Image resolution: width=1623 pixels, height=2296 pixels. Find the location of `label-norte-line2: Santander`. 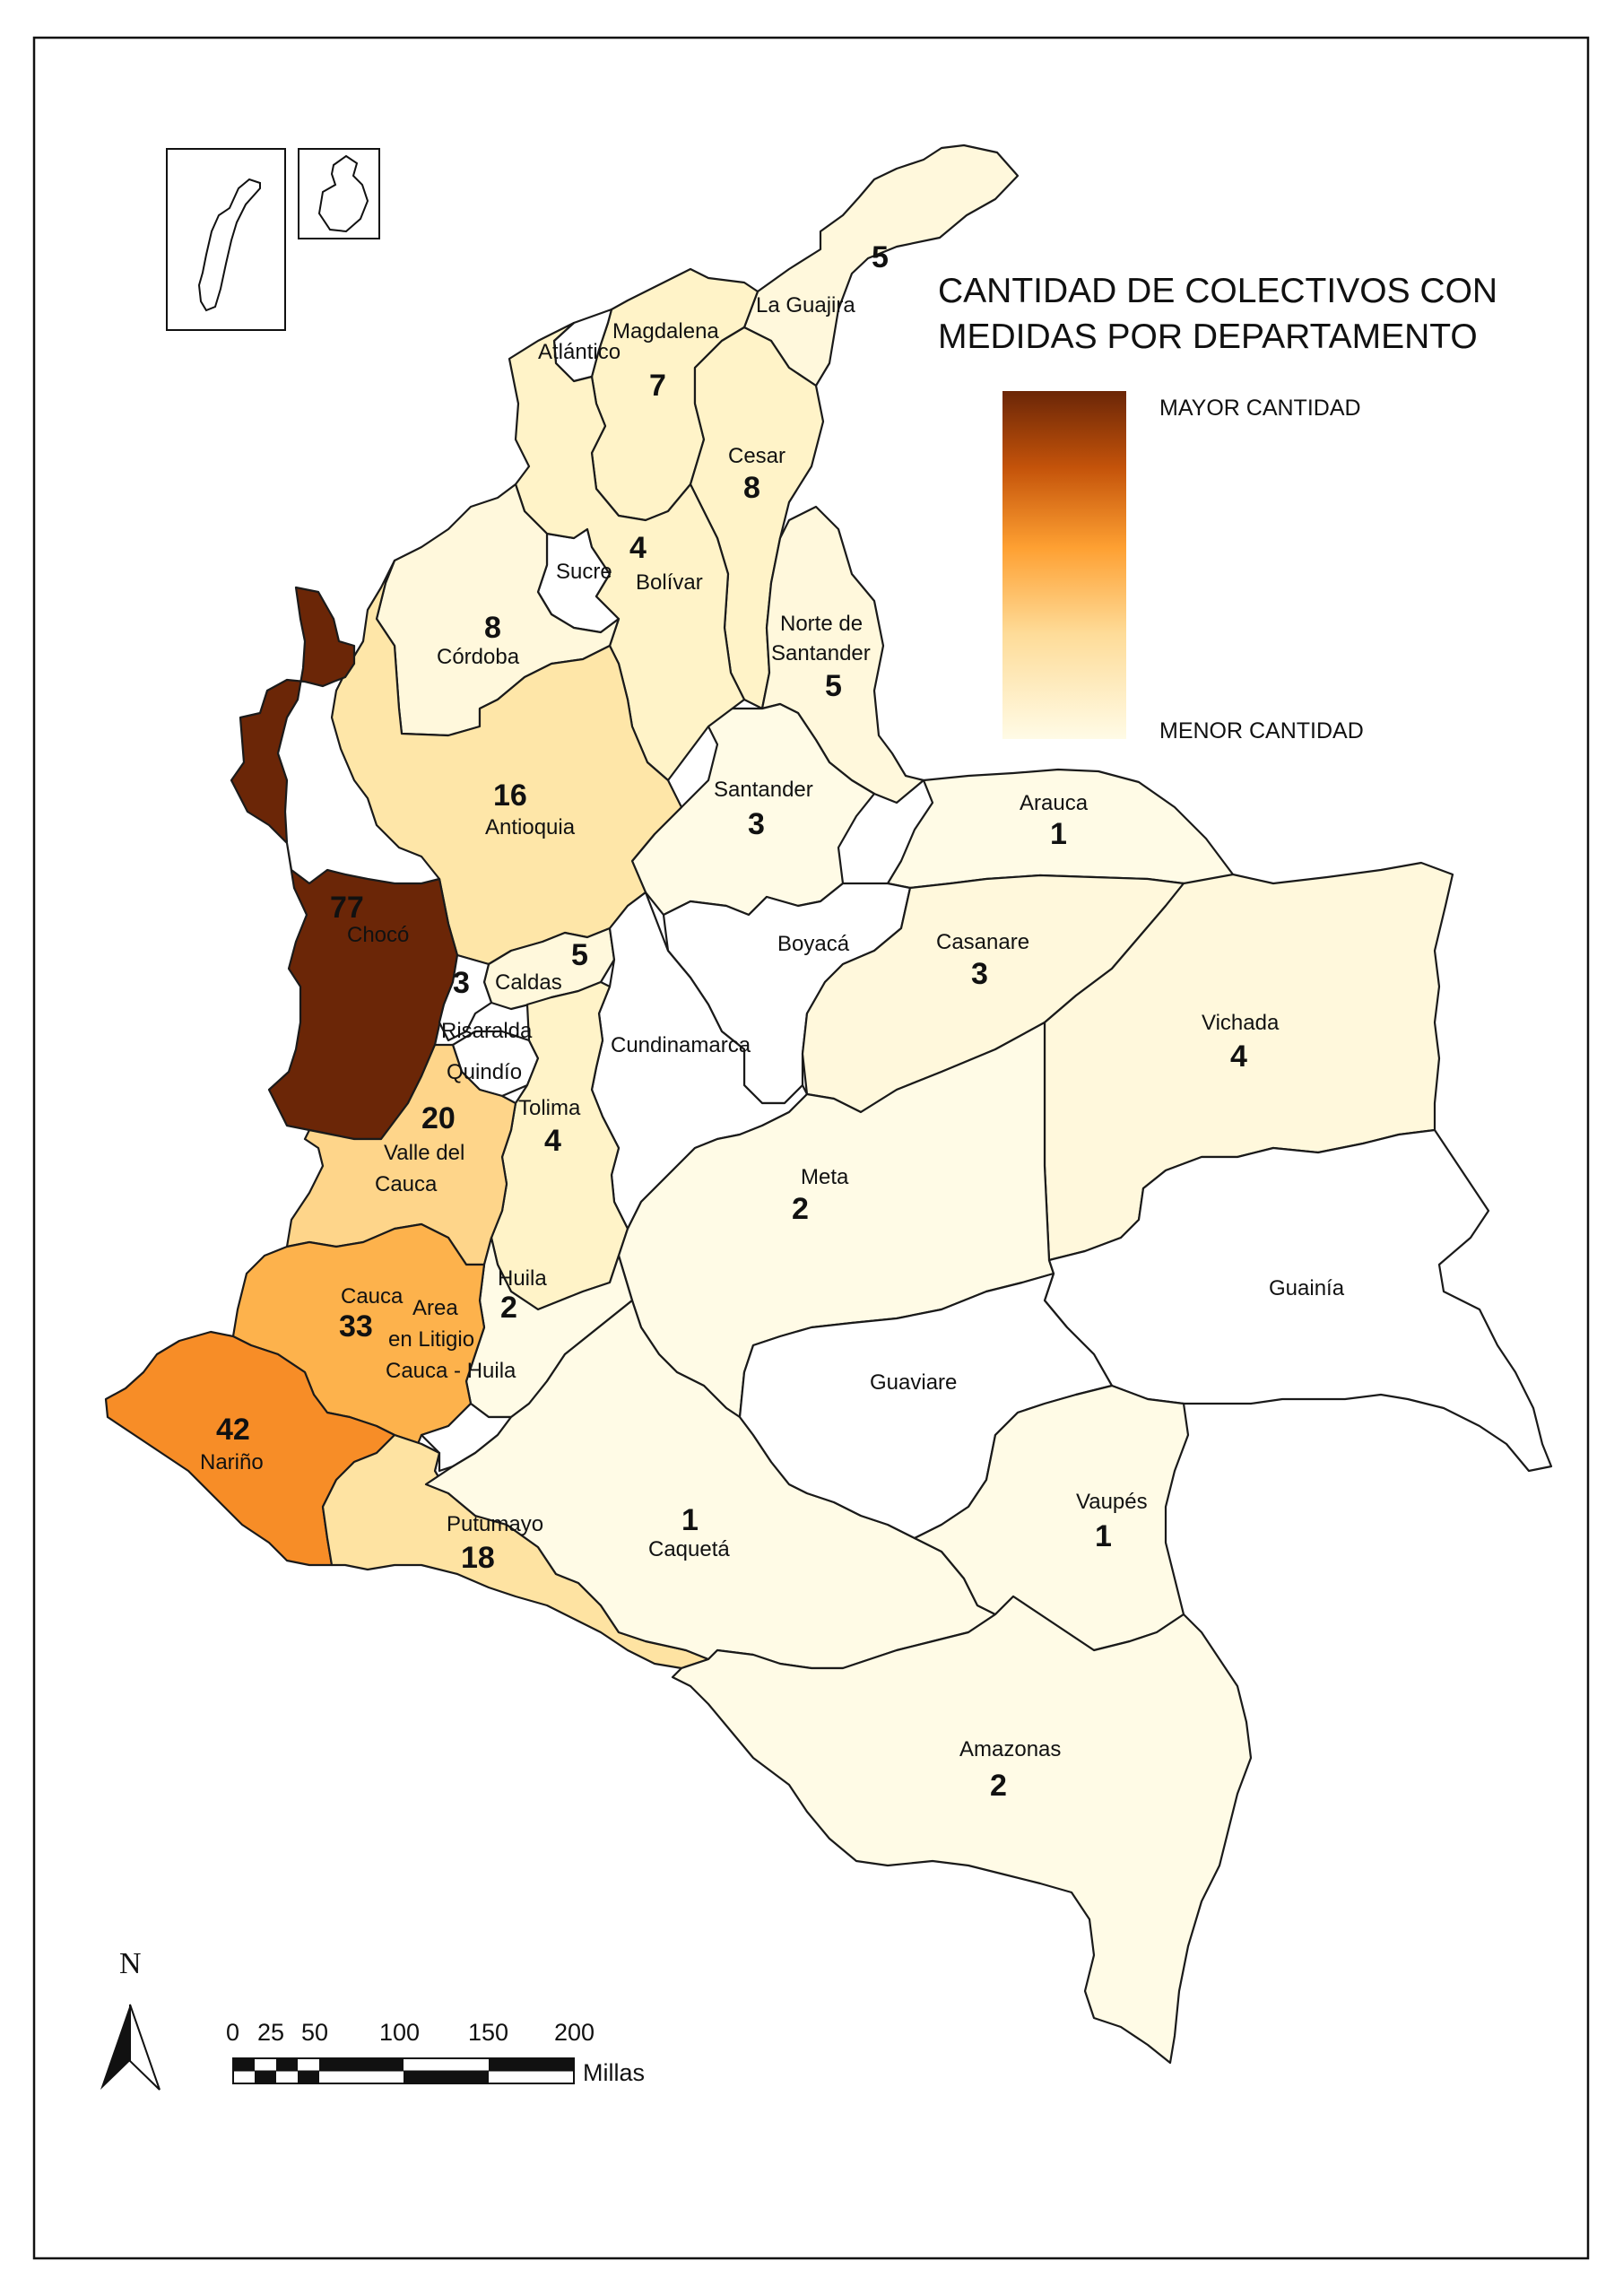

label-norte-line2: Santander is located at coordinates (821, 653).